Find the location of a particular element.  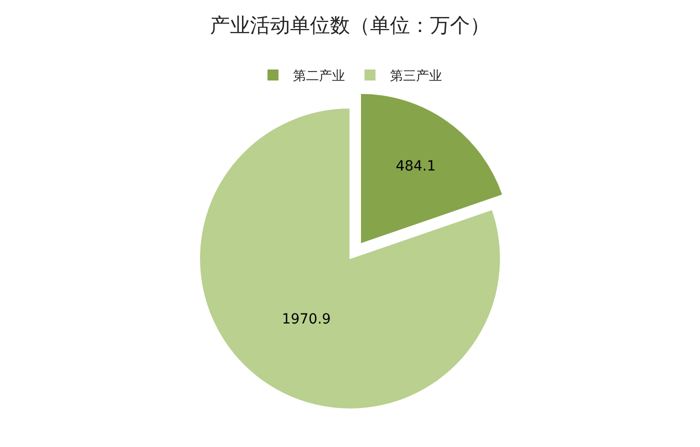

chart-title: 产业活动单位数（单位：万个） is located at coordinates (350, 24).